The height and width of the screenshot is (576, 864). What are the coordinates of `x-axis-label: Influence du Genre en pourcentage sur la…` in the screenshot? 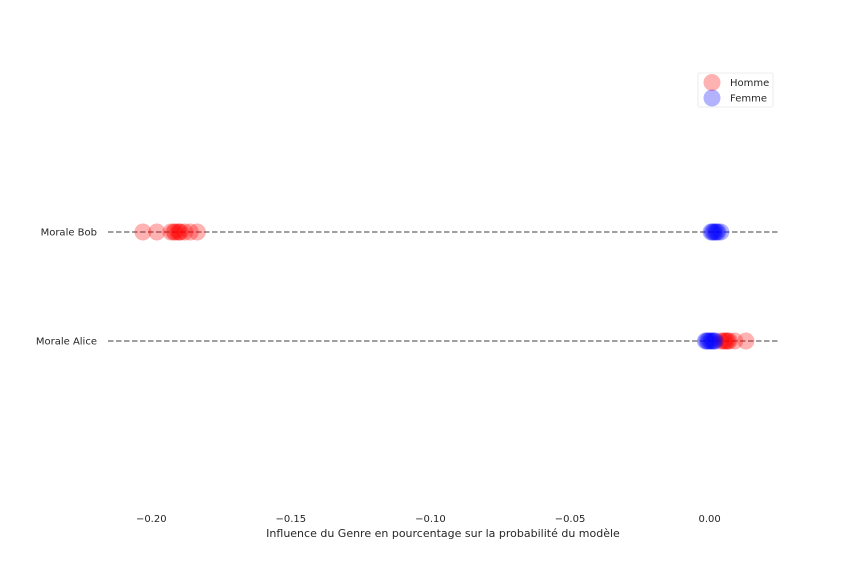 It's located at (443, 533).